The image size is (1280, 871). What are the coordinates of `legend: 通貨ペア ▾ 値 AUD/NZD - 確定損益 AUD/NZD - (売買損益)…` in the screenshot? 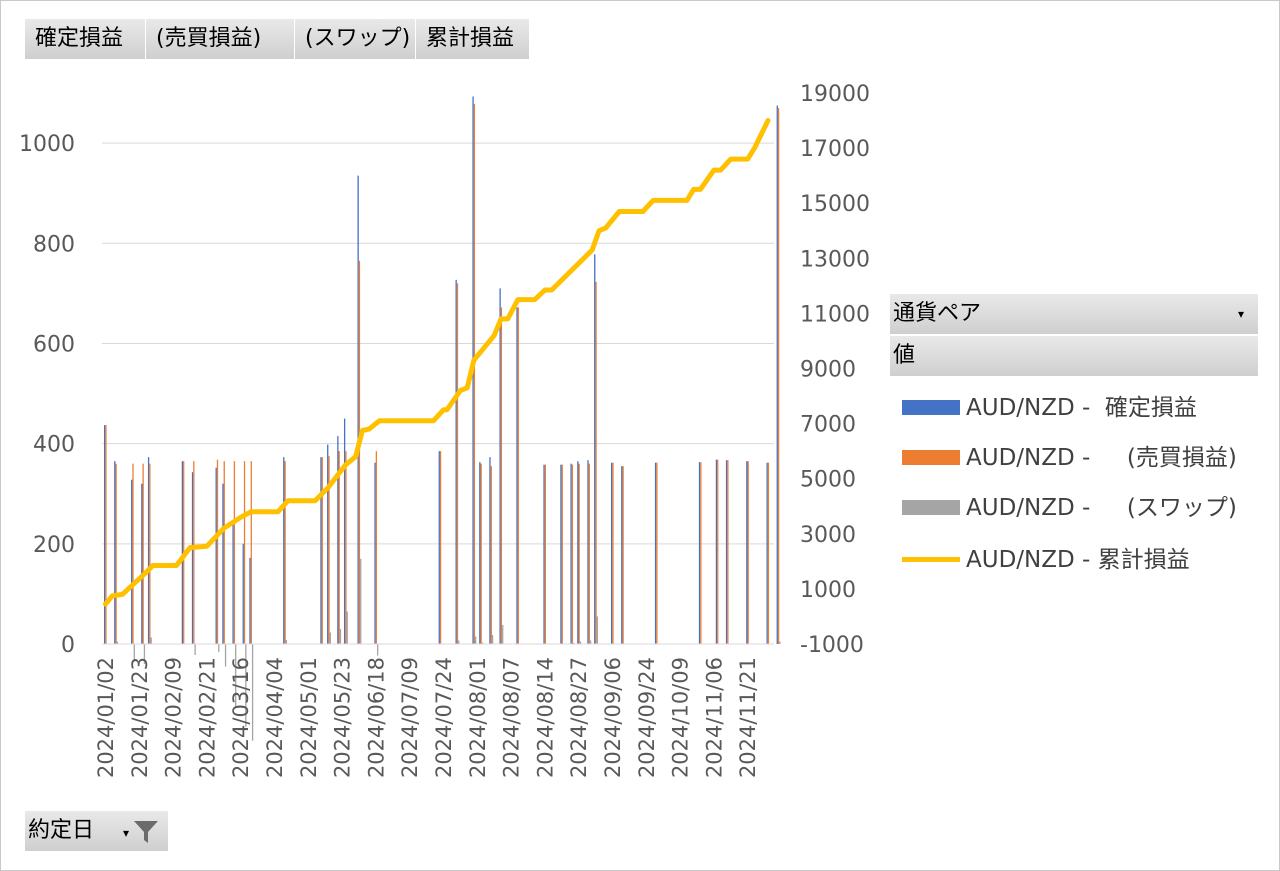 It's located at (1074, 445).